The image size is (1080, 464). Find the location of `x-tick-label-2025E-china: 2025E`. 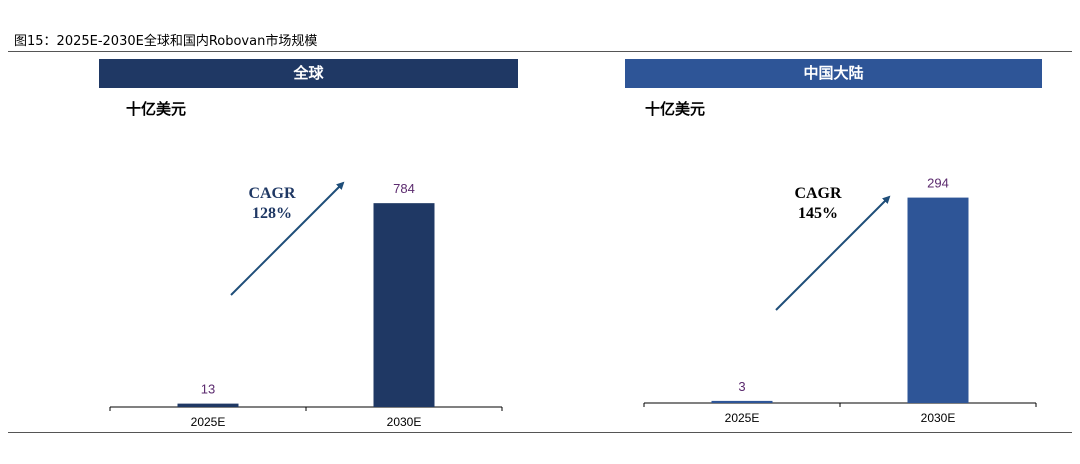

x-tick-label-2025E-china: 2025E is located at coordinates (742, 418).